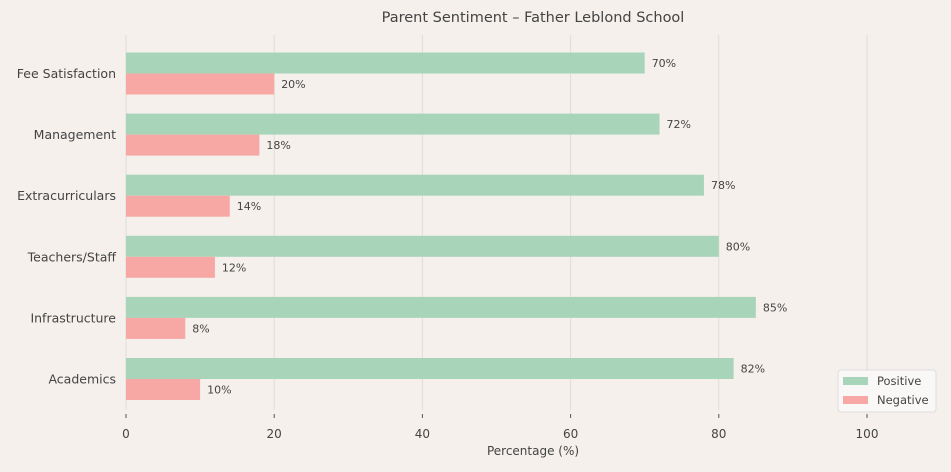 This screenshot has height=472, width=951. What do you see at coordinates (570, 434) in the screenshot?
I see `x-tick-label: 60` at bounding box center [570, 434].